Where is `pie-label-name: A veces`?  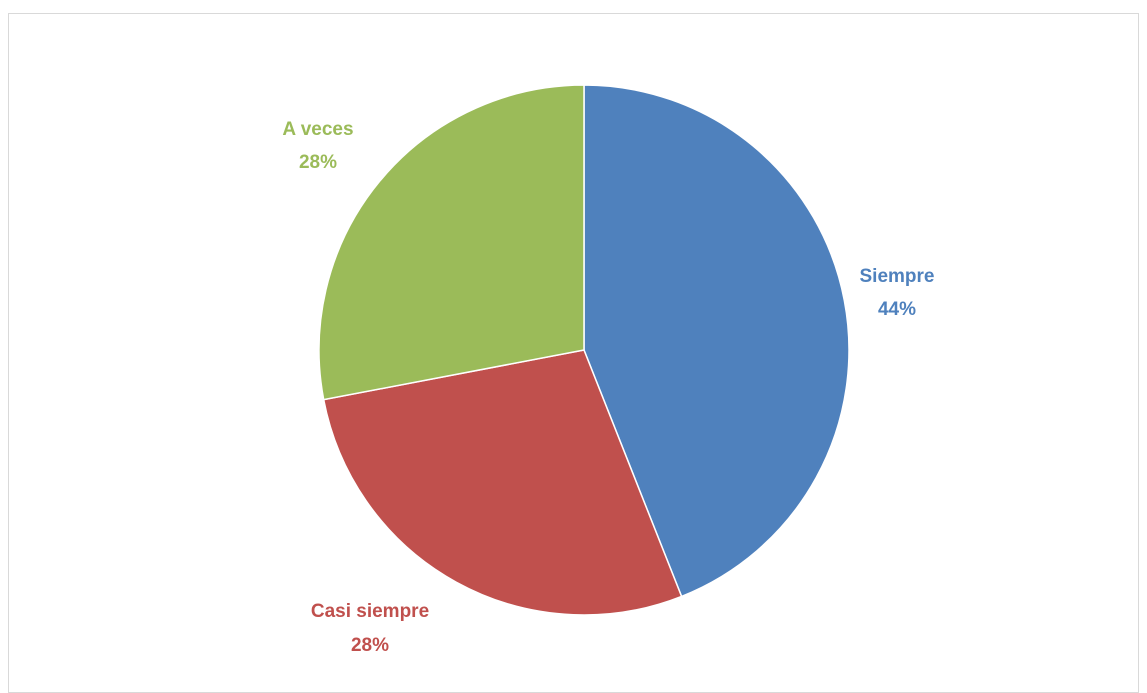 pie-label-name: A veces is located at coordinates (317, 129).